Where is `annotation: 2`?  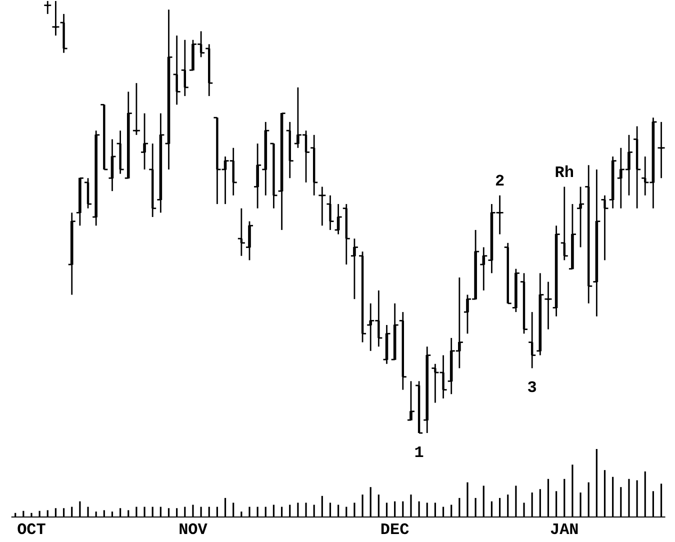
annotation: 2 is located at coordinates (499, 181).